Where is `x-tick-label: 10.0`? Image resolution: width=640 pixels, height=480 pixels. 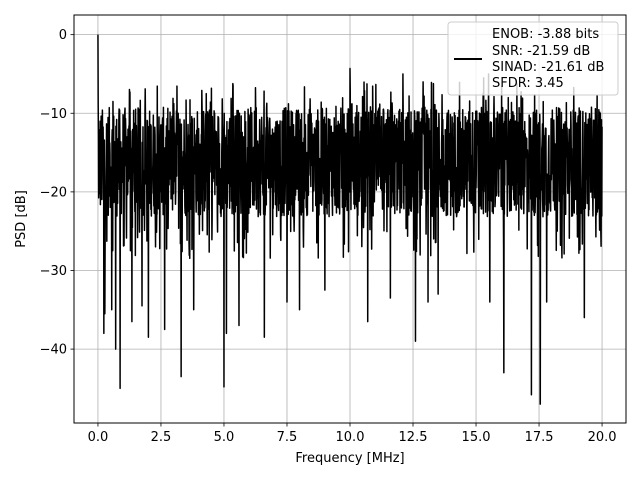
x-tick-label: 10.0 is located at coordinates (350, 437).